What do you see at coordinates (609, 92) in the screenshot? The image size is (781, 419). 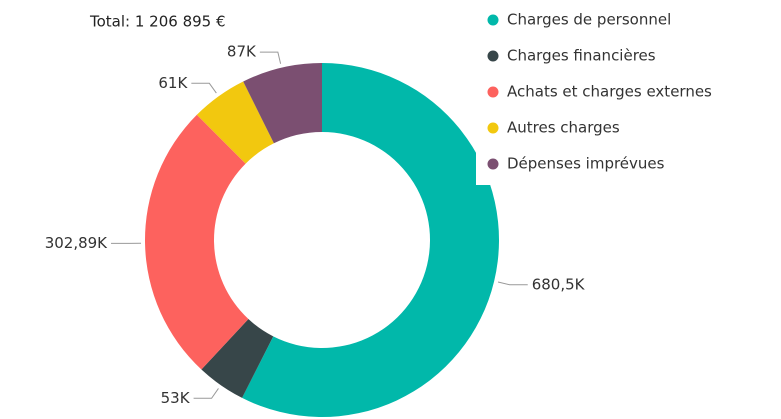 I see `legend-label: Achats et charges externes` at bounding box center [609, 92].